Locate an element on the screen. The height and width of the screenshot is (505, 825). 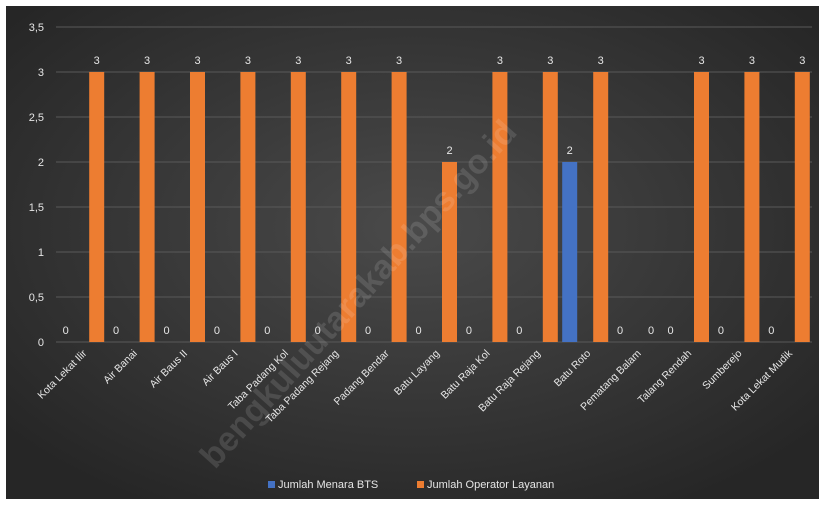
y-tick-label: 0 is located at coordinates (41, 343).